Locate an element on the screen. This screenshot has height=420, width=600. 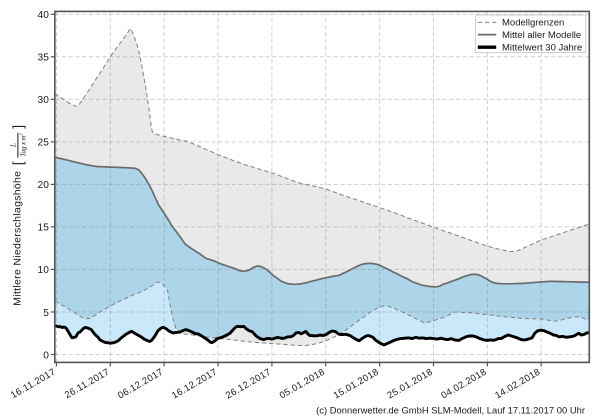
svg-text: 25 is located at coordinates (44, 143).